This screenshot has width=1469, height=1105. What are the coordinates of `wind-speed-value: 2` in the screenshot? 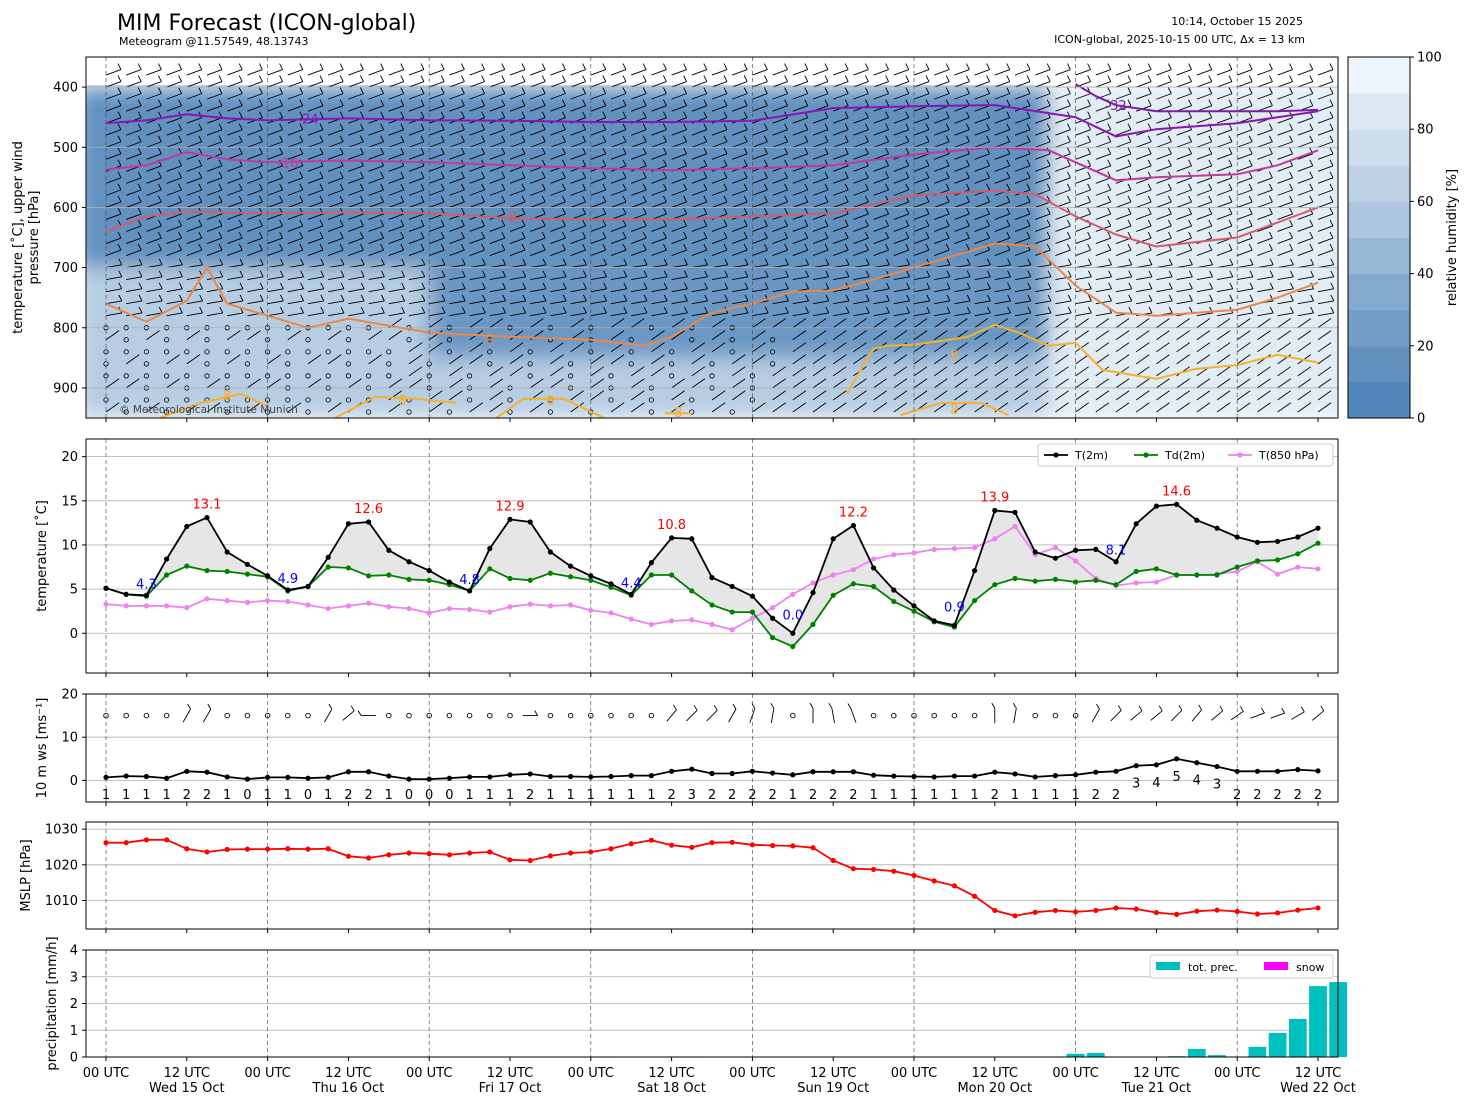 It's located at (207, 795).